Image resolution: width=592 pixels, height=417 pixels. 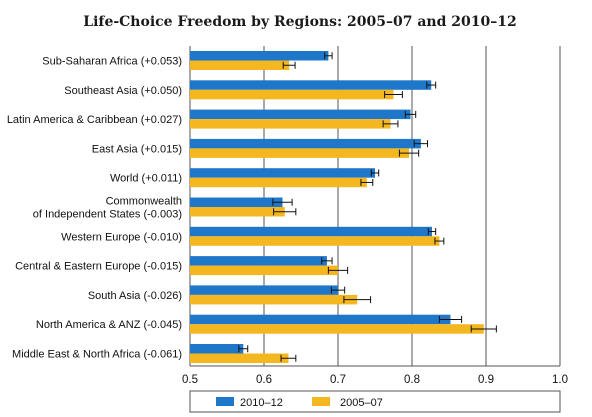 What do you see at coordinates (412, 380) in the screenshot?
I see `x-tick-label: 0.8` at bounding box center [412, 380].